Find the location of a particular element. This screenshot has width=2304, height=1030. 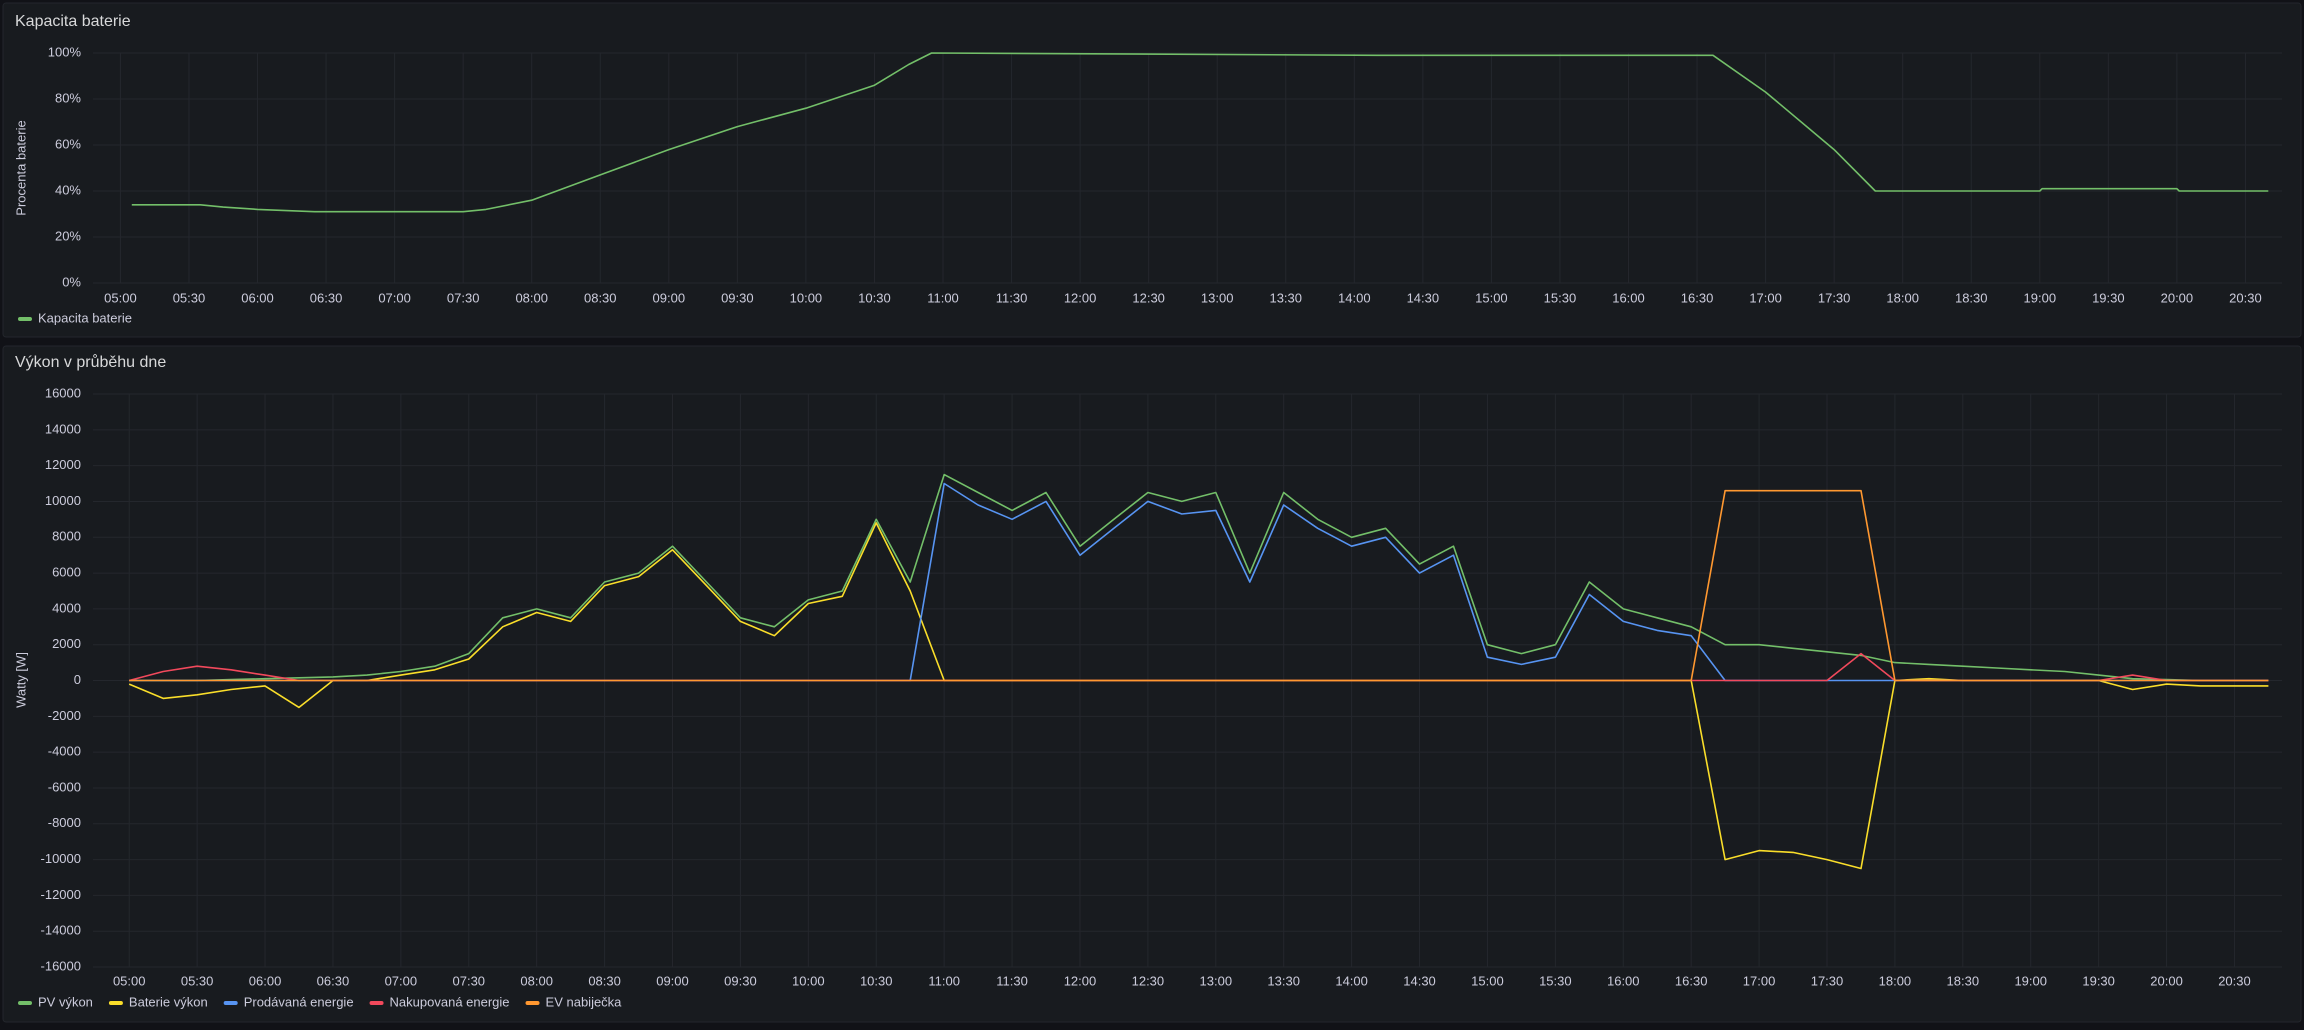

series-line is located at coordinates (1200, 132).